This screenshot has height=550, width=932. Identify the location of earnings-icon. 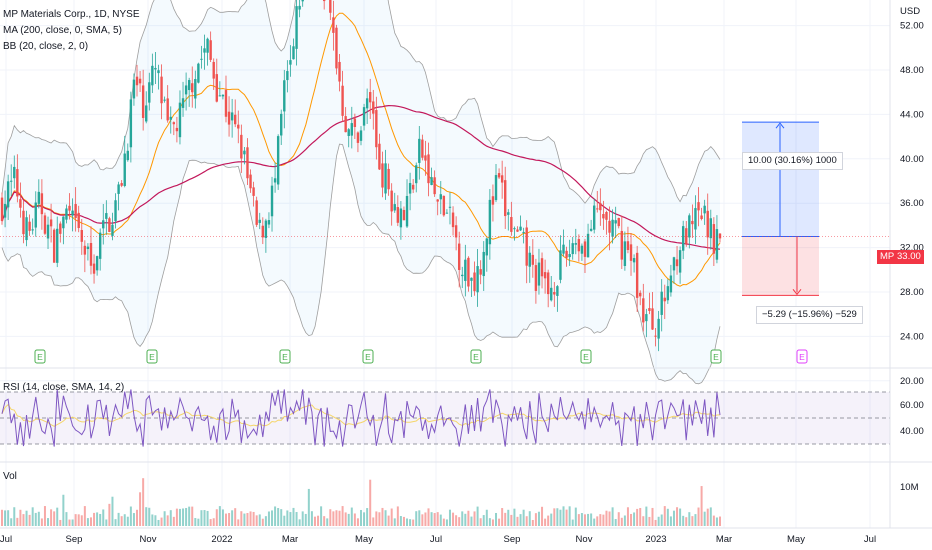
(368, 356).